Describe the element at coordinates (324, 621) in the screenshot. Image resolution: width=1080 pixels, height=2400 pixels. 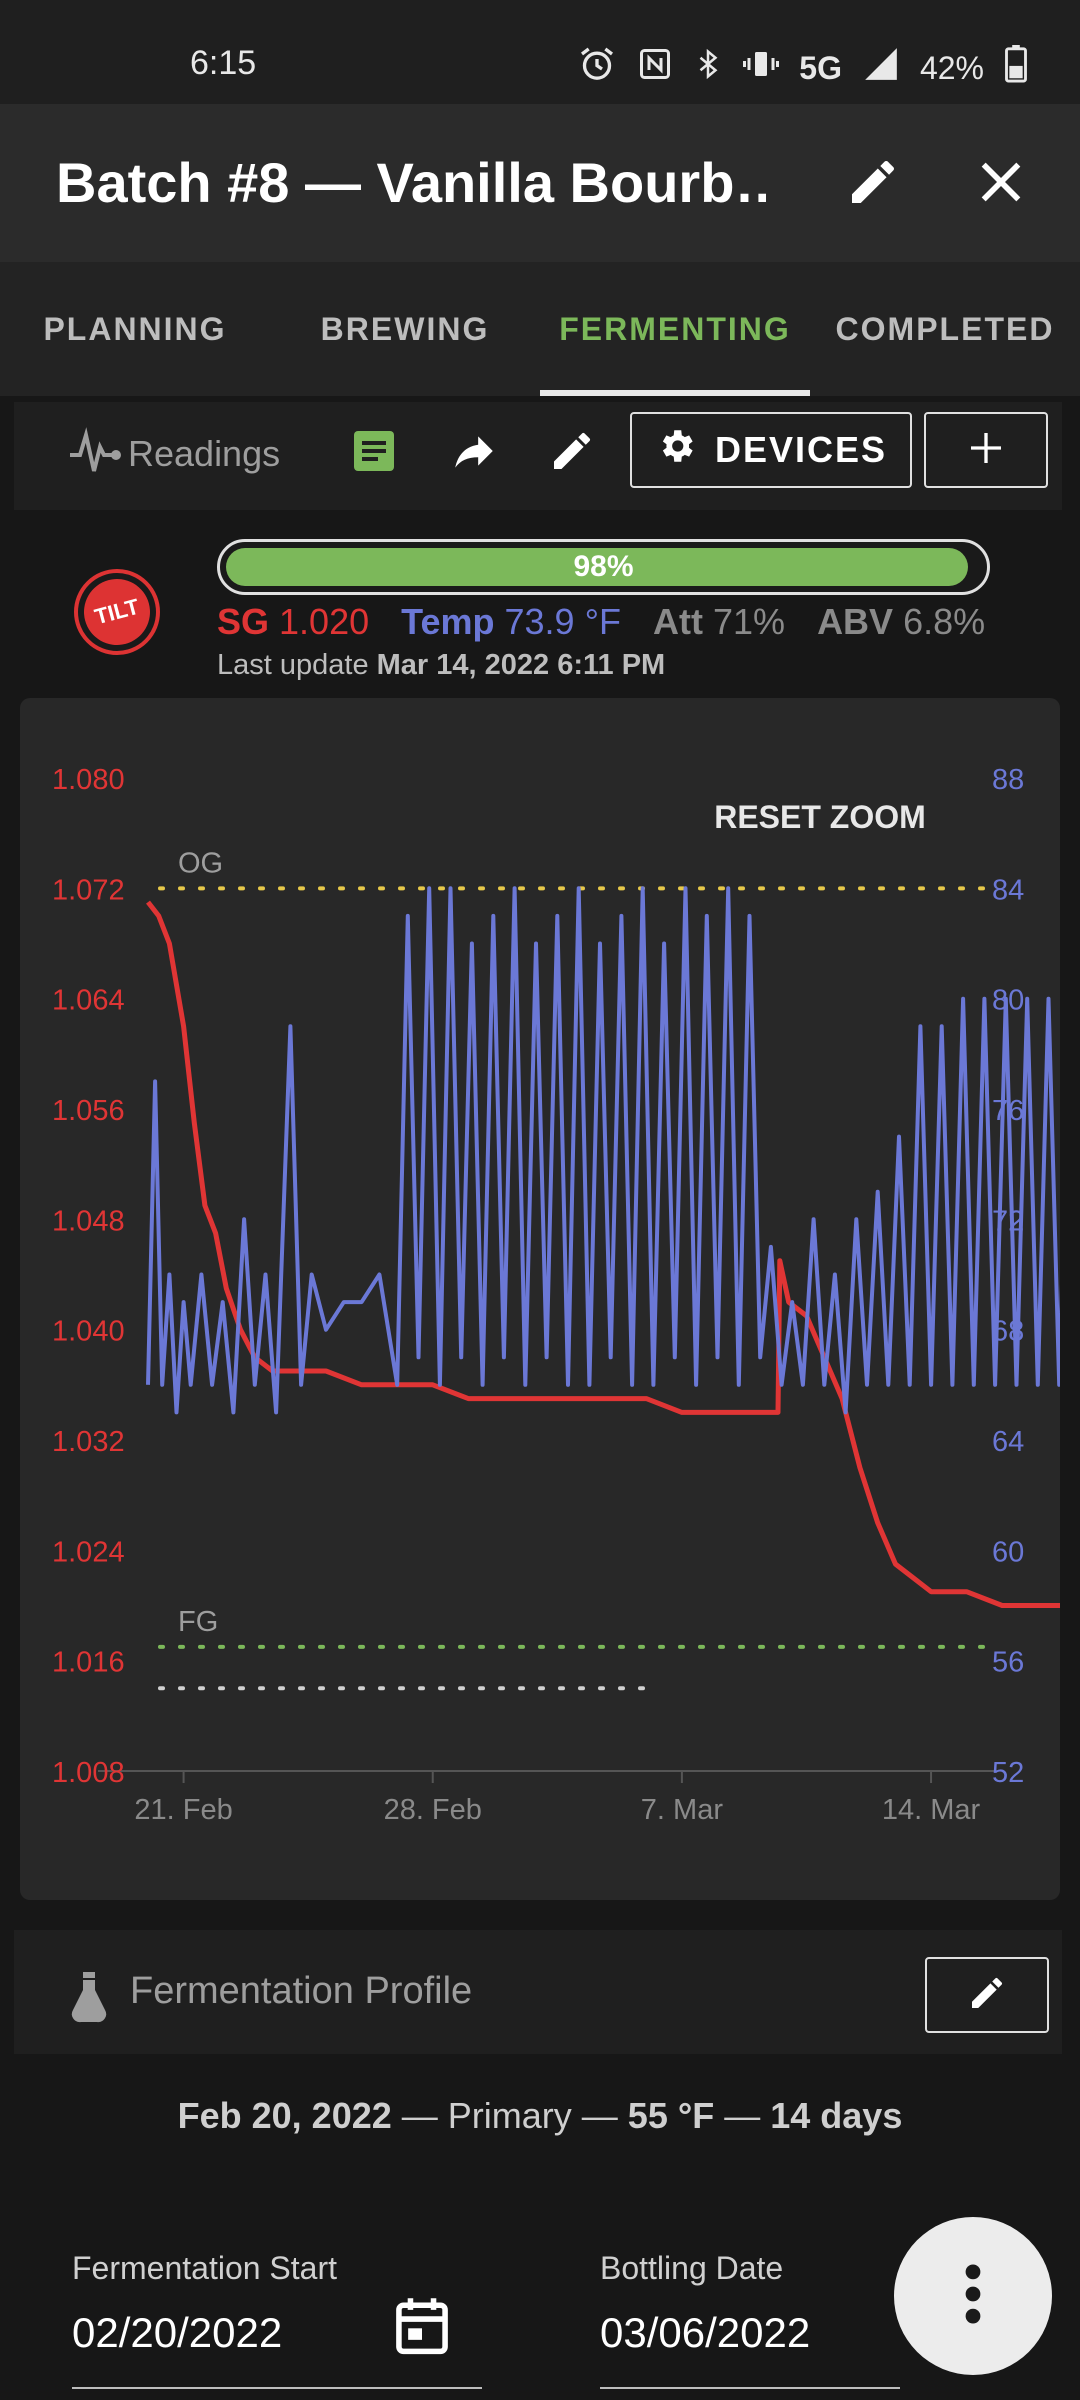
I see `sg-value: 1.020` at that location.